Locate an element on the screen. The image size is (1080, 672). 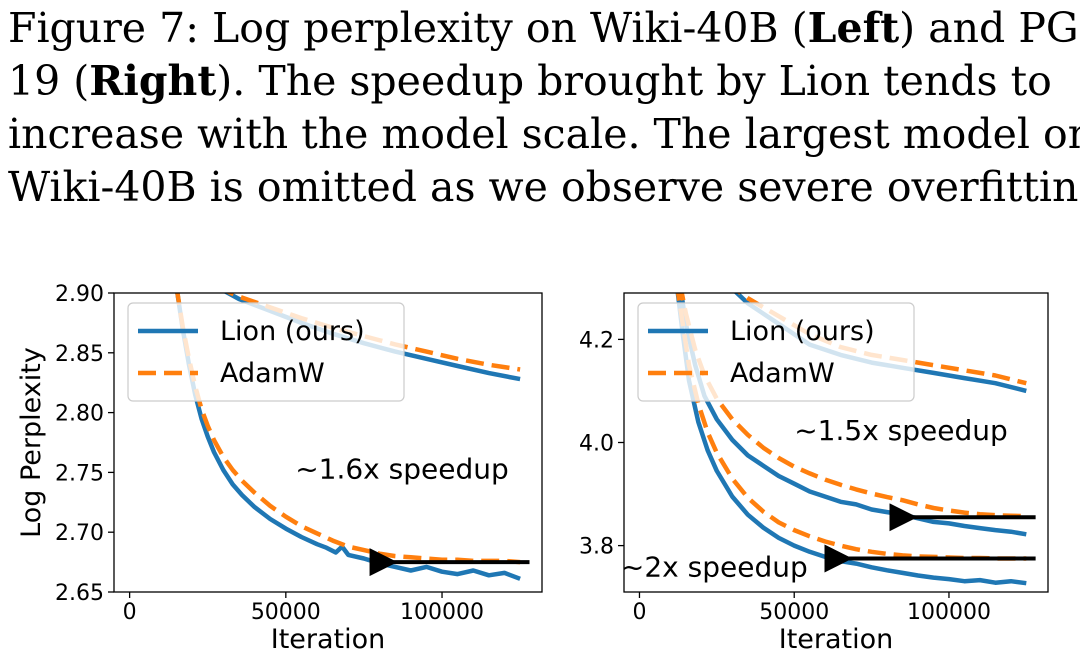
y-tick-label: 2.75 is located at coordinates (79, 473).